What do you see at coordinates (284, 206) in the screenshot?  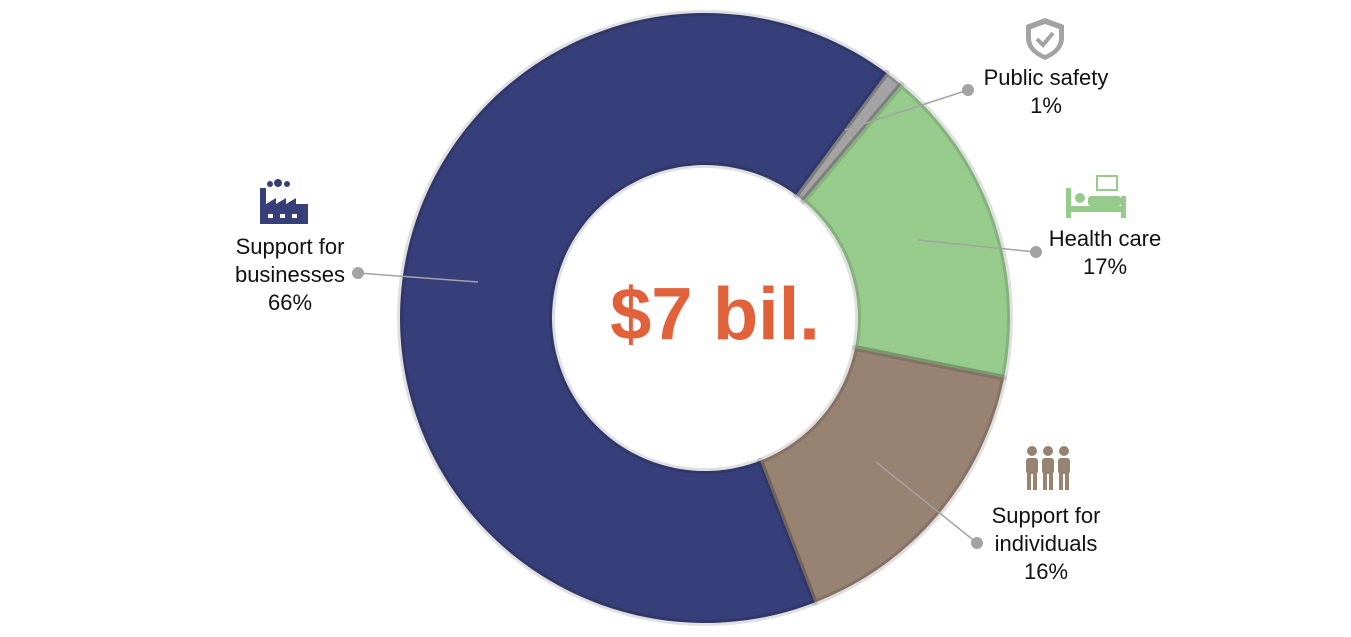 I see `factory-icon` at bounding box center [284, 206].